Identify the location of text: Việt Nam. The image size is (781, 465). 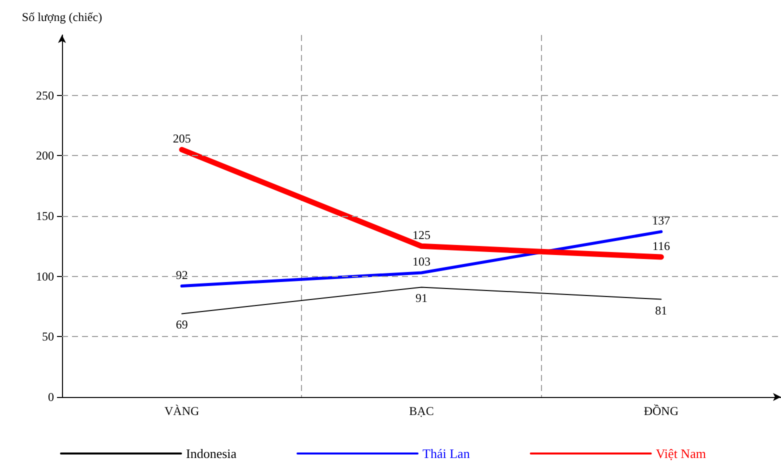
(681, 453).